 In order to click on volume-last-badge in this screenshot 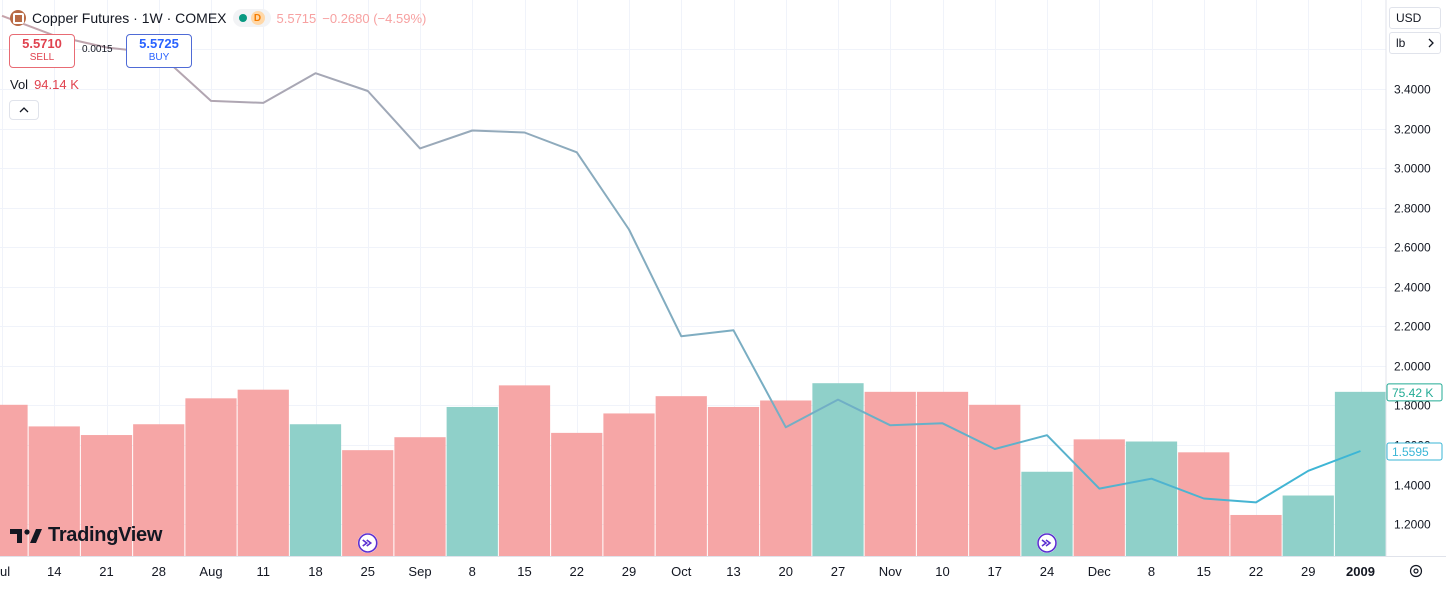, I will do `click(1414, 392)`.